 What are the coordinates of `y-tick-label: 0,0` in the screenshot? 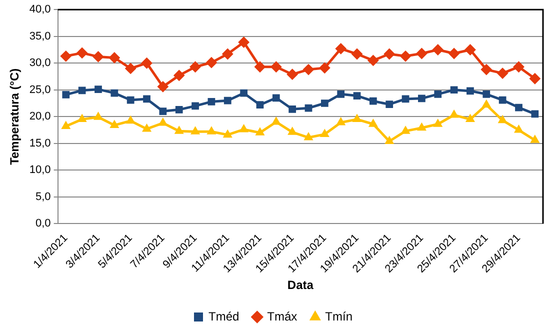 It's located at (43, 224).